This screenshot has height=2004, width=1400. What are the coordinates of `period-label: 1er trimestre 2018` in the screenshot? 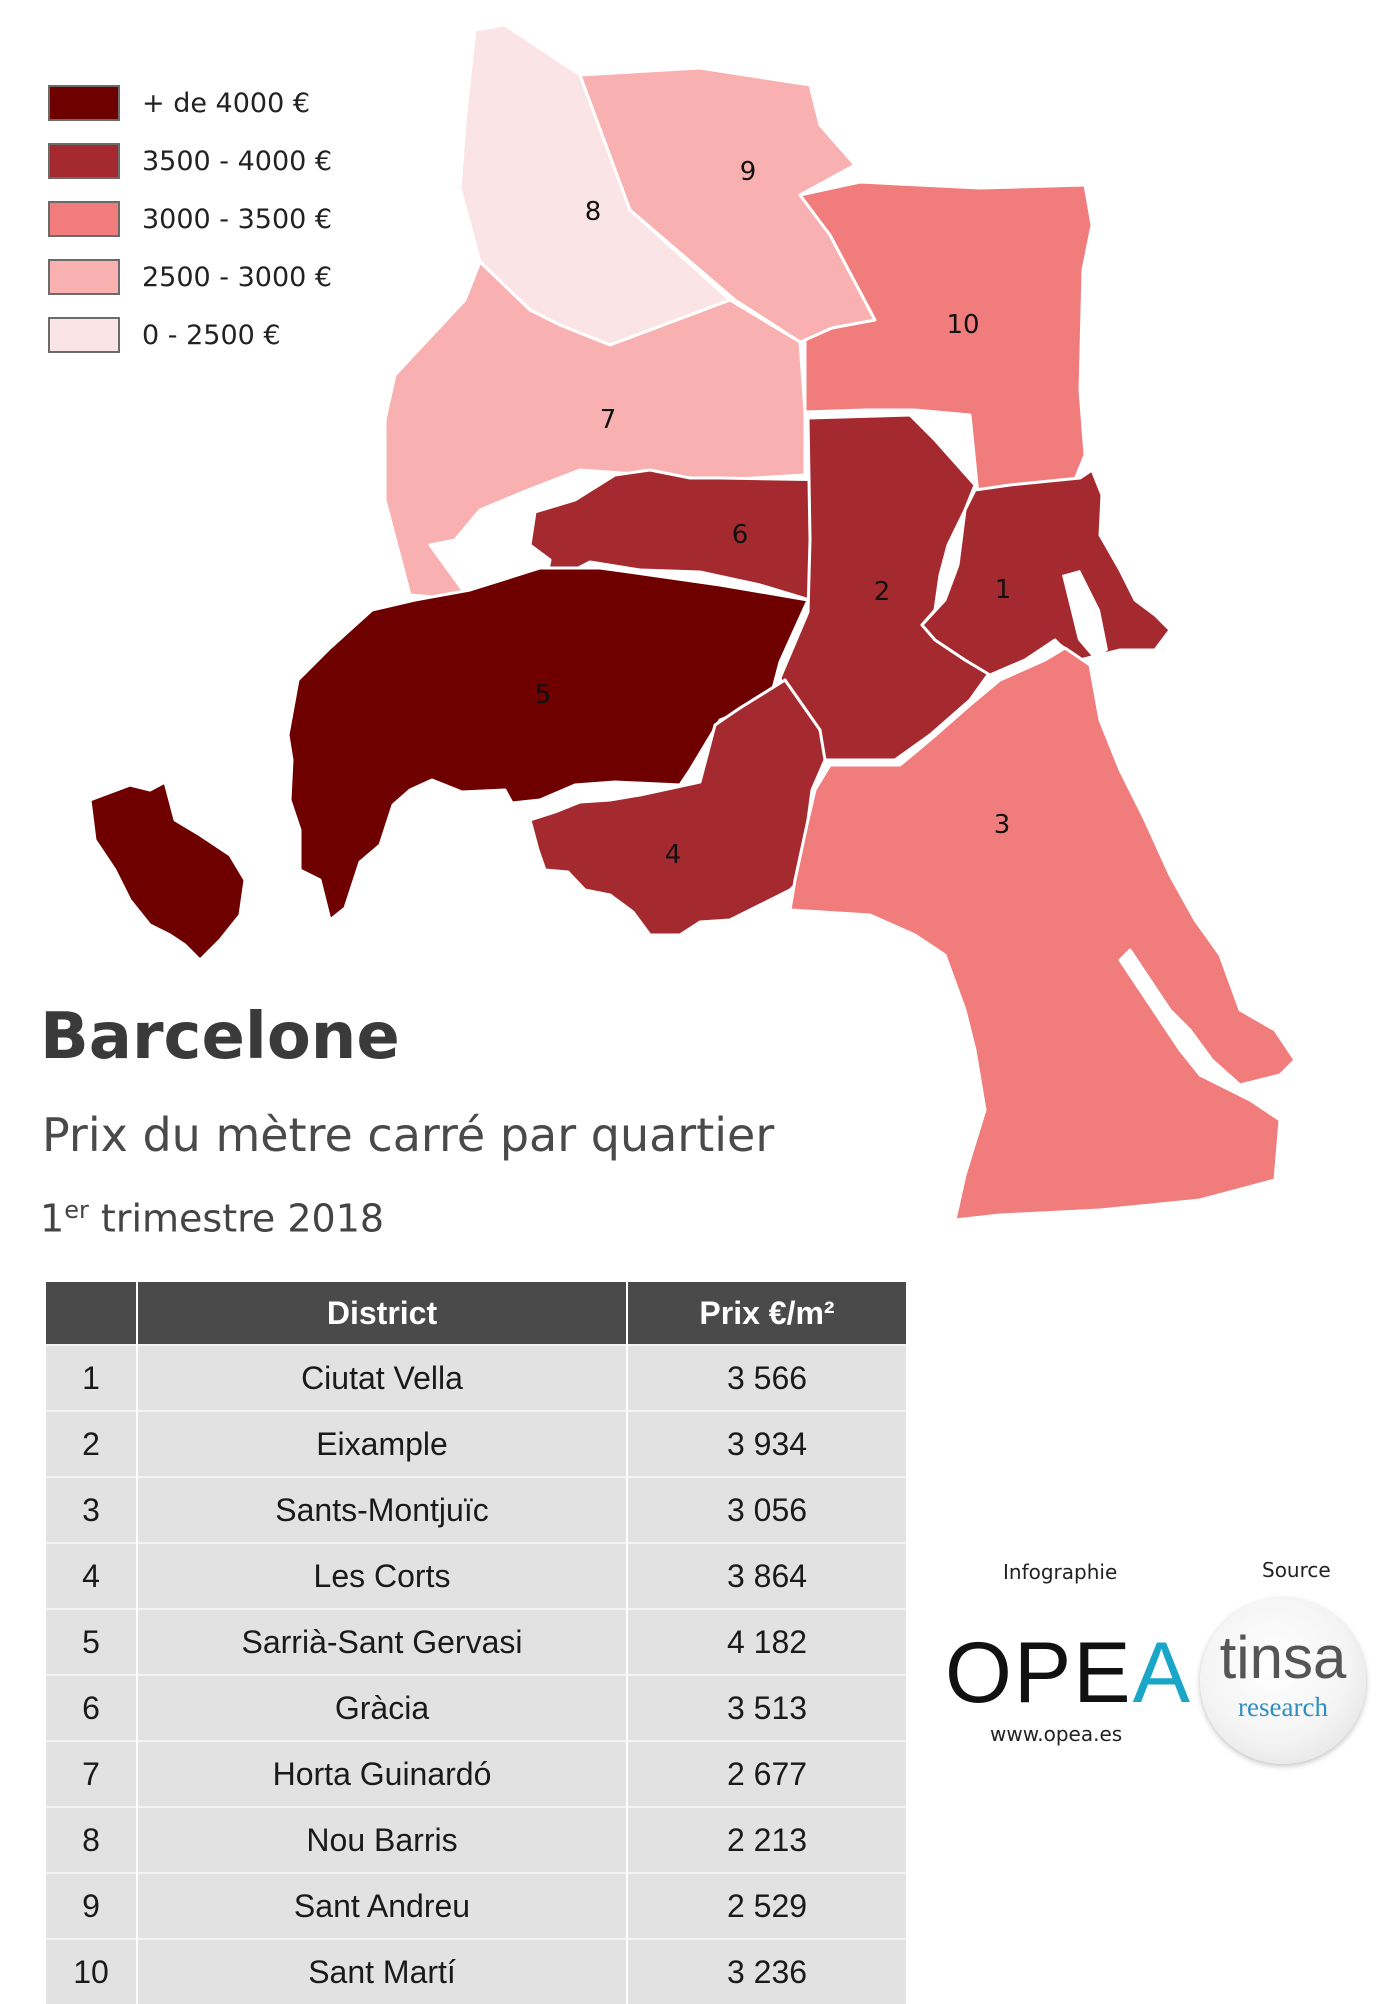 It's located at (212, 1218).